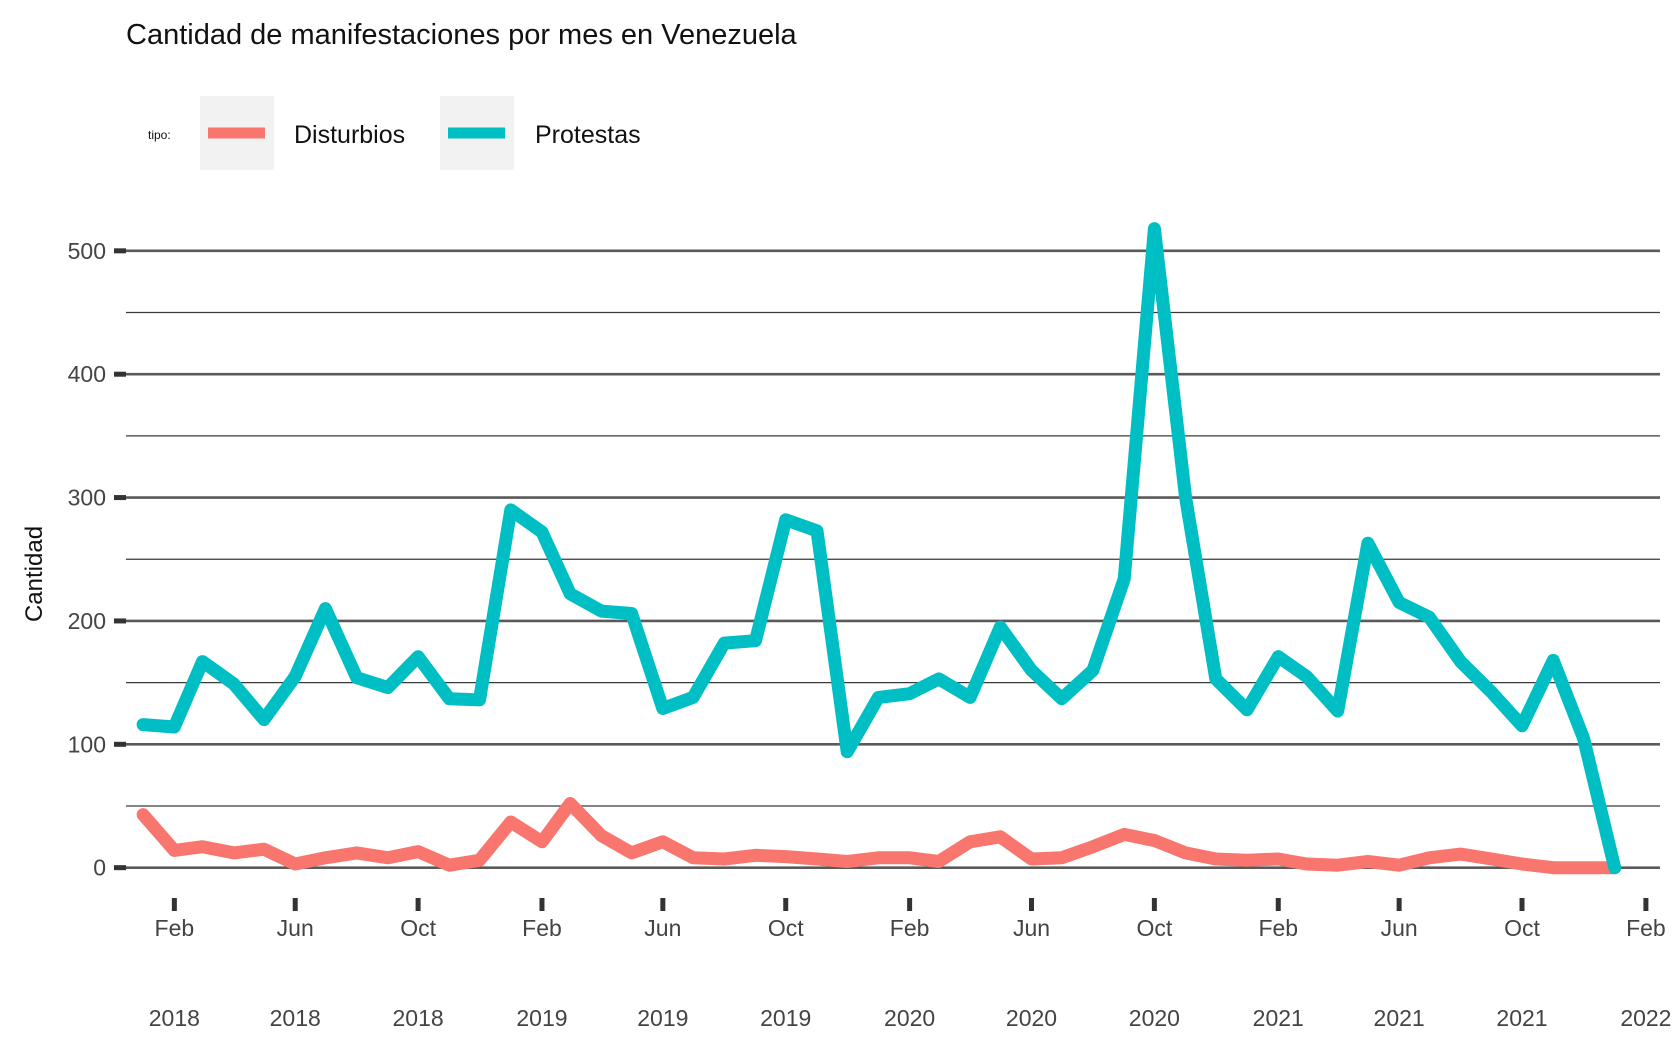 This screenshot has height=1052, width=1675. I want to click on legend: tipo: Disturbios Protestas, so click(394, 133).